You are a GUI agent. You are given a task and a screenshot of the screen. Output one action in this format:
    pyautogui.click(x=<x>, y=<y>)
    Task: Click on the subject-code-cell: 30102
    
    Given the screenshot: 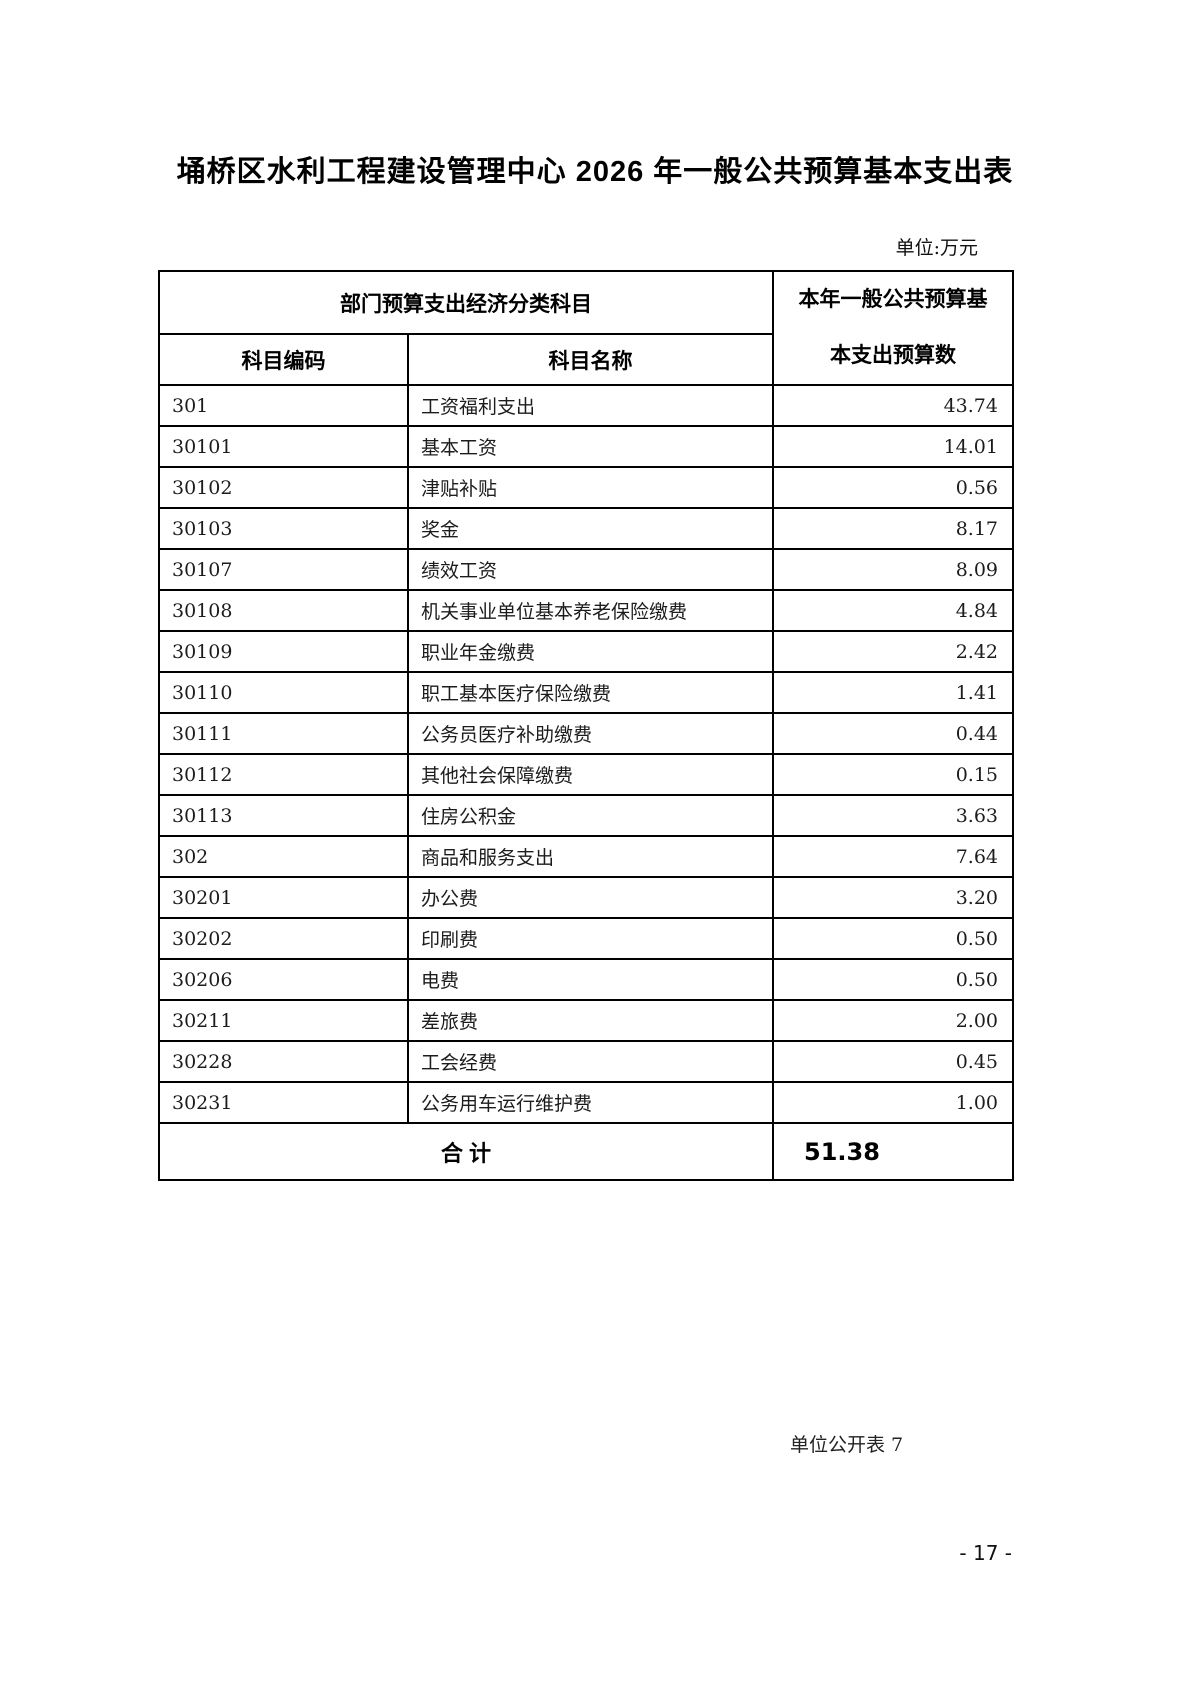 What is the action you would take?
    pyautogui.click(x=283, y=487)
    